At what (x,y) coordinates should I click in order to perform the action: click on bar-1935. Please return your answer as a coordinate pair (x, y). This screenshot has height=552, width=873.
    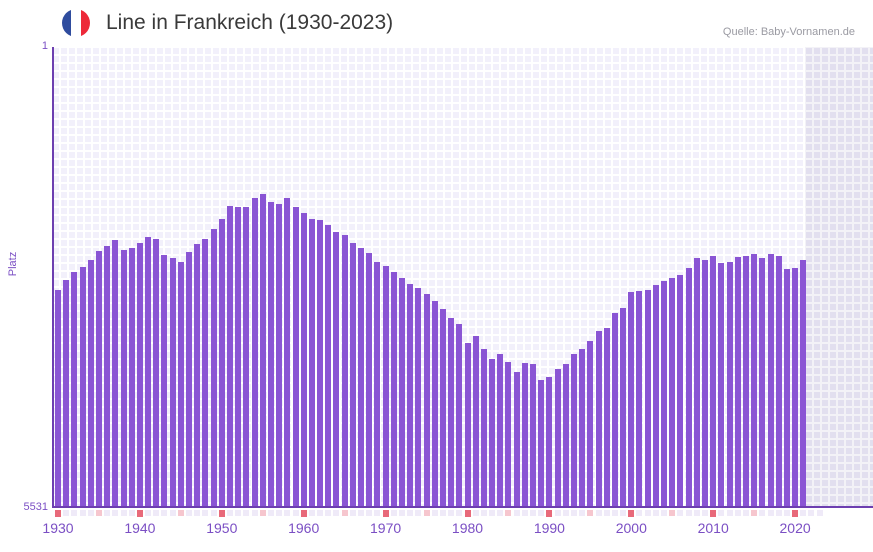
    Looking at the image, I should click on (98, 378).